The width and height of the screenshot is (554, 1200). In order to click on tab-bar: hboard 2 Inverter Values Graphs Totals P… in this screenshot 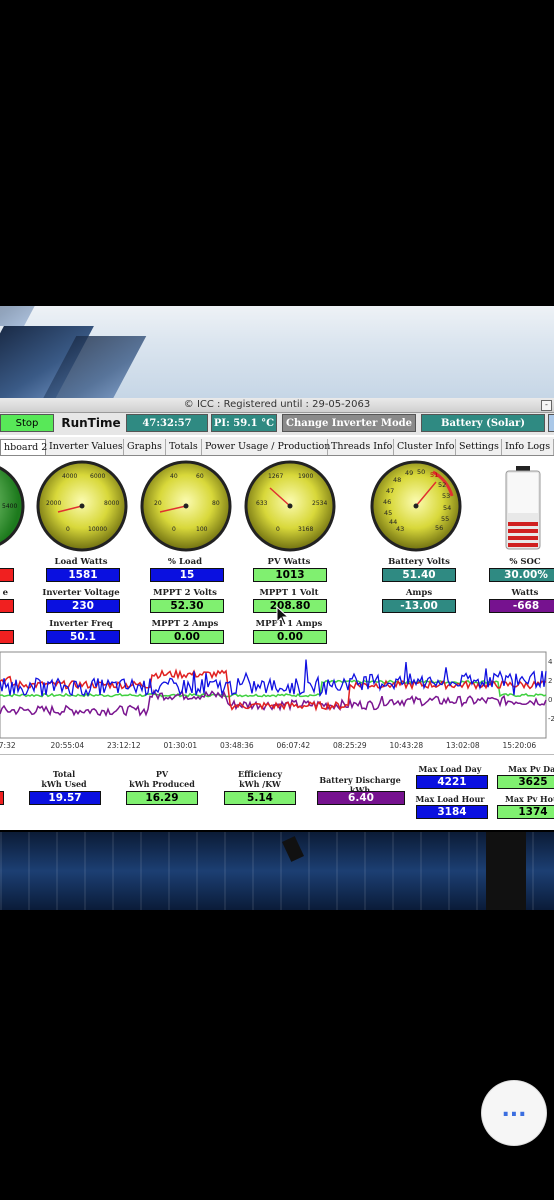, I will do `click(277, 446)`.